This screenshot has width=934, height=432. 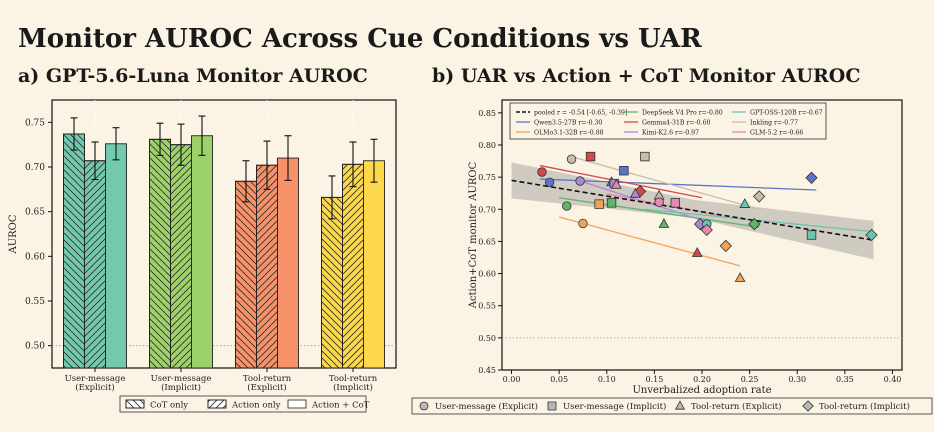 I want to click on y-tick-label: 0.65, so click(x=487, y=241).